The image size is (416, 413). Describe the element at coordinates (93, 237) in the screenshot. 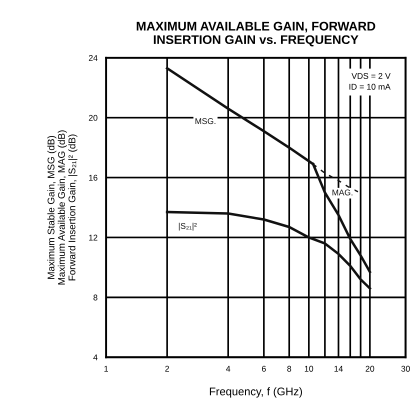

I see `y-tick-label: 12` at that location.